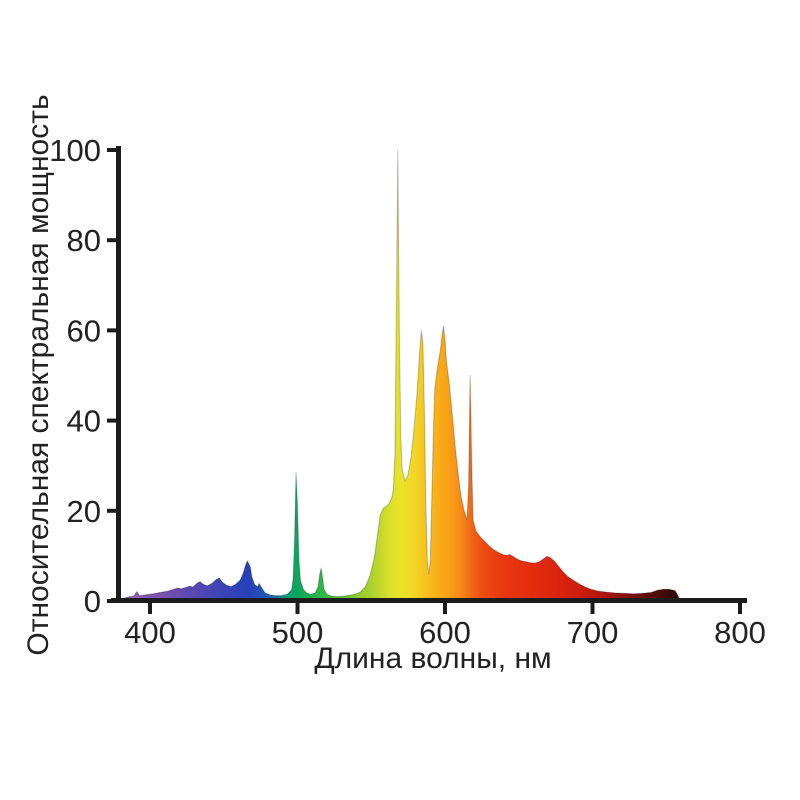  What do you see at coordinates (84, 511) in the screenshot?
I see `y-tick-label: 20` at bounding box center [84, 511].